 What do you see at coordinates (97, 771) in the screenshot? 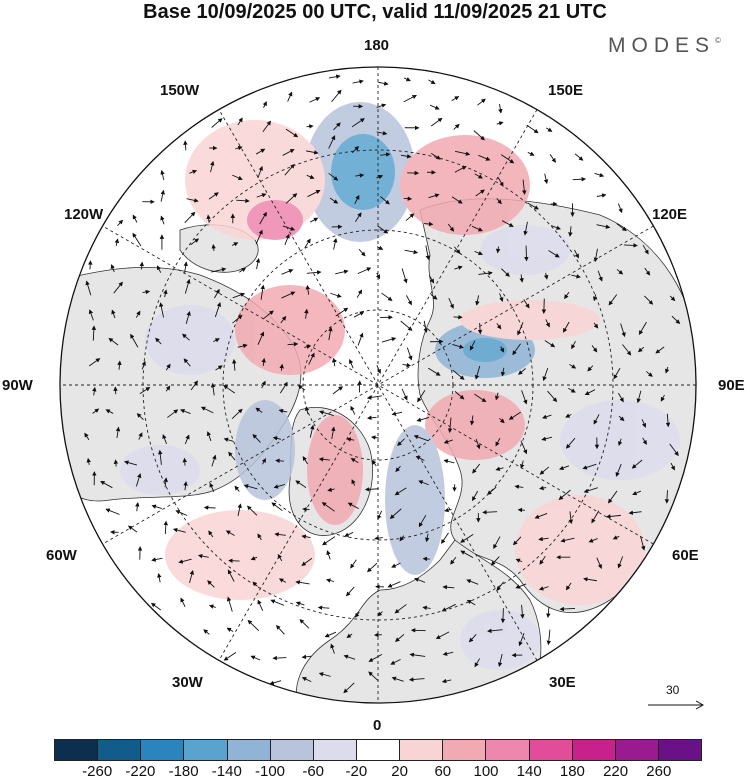
I see `colorbar-tick-label: -260` at bounding box center [97, 771].